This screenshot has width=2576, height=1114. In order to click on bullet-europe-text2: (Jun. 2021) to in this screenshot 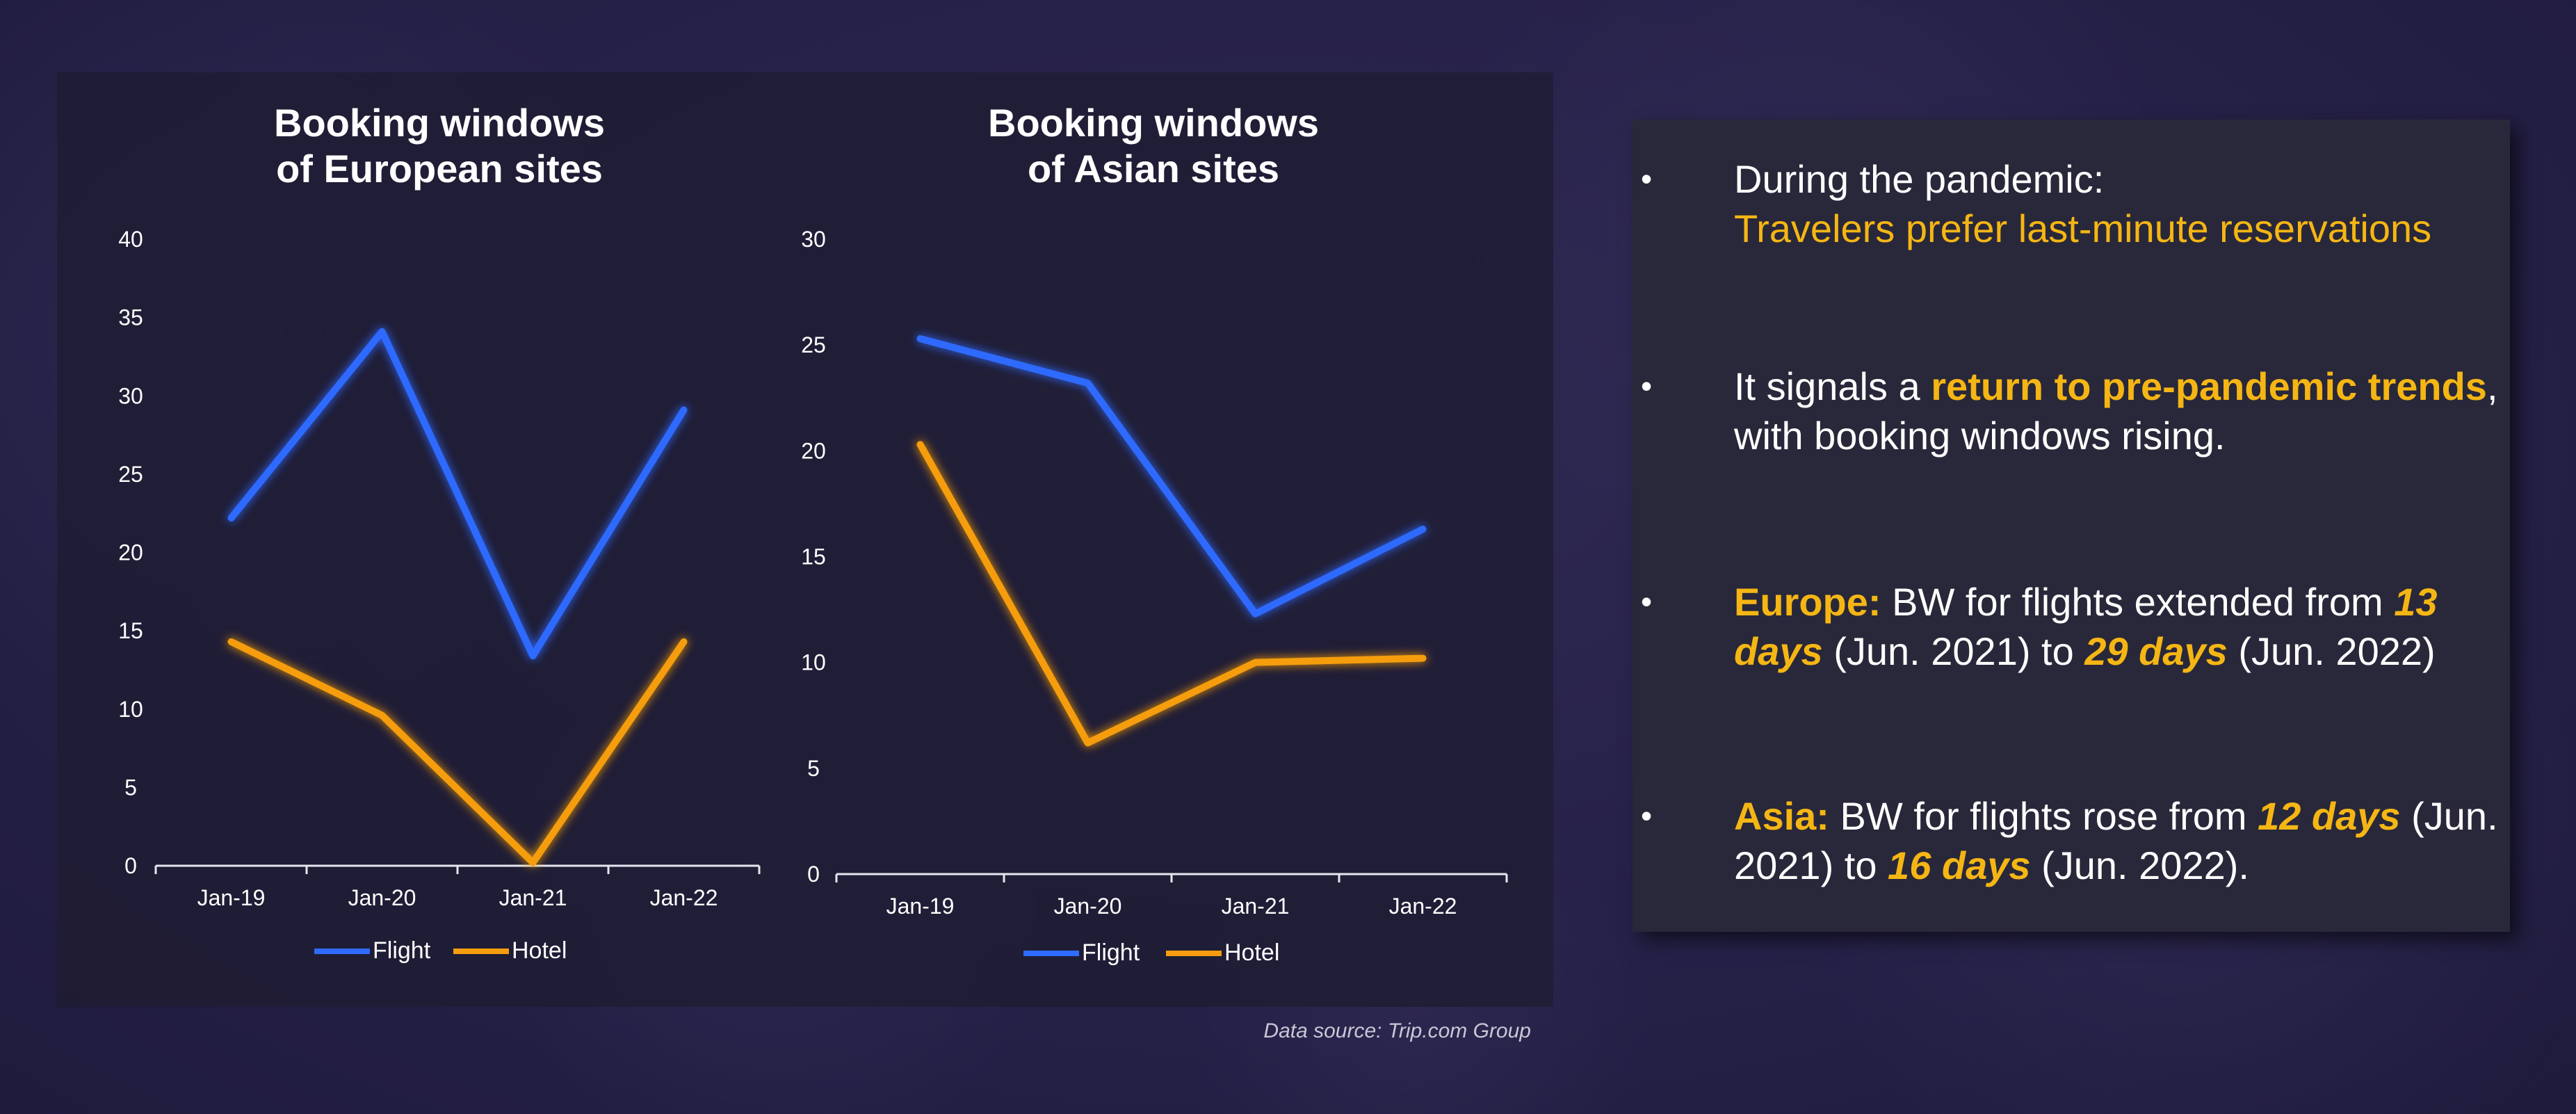, I will do `click(1953, 651)`.